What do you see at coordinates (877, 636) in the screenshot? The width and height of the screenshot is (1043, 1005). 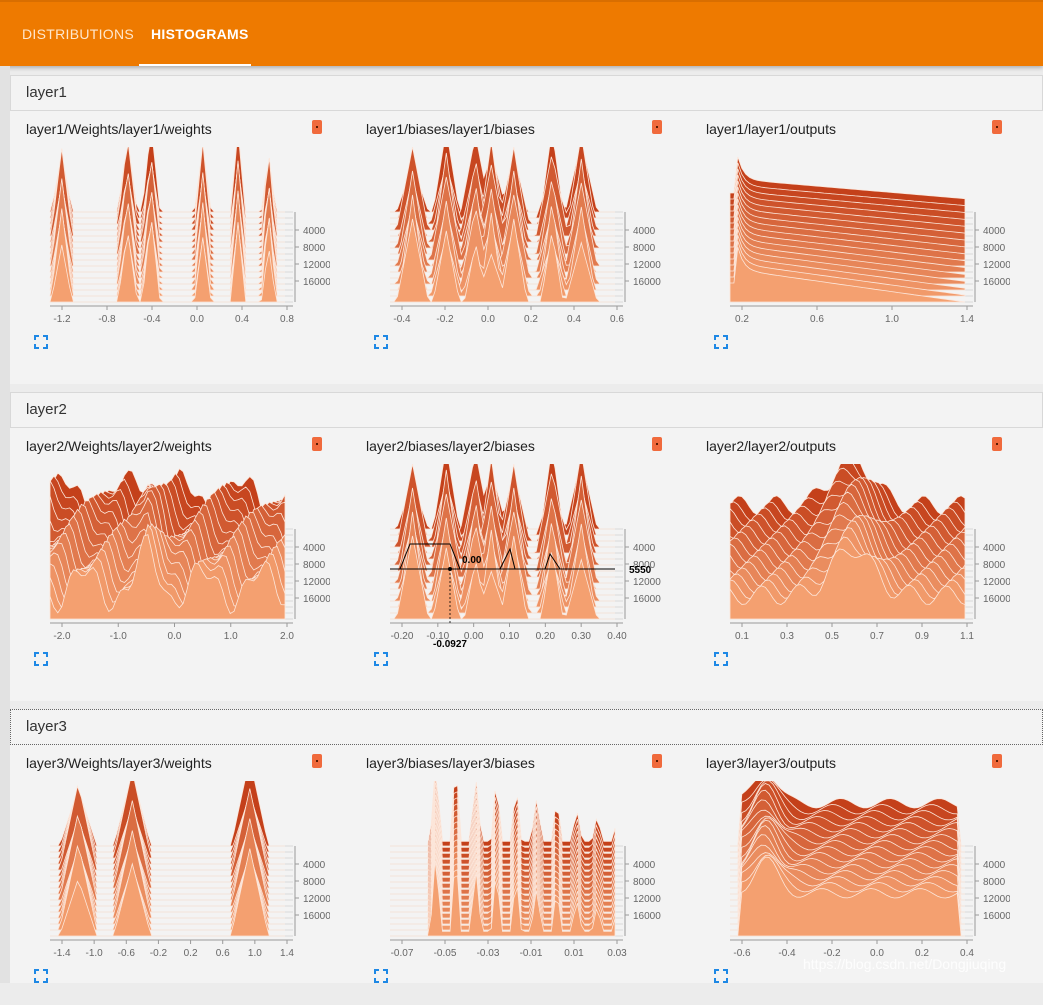 I see `x-tick-label: 0.7` at bounding box center [877, 636].